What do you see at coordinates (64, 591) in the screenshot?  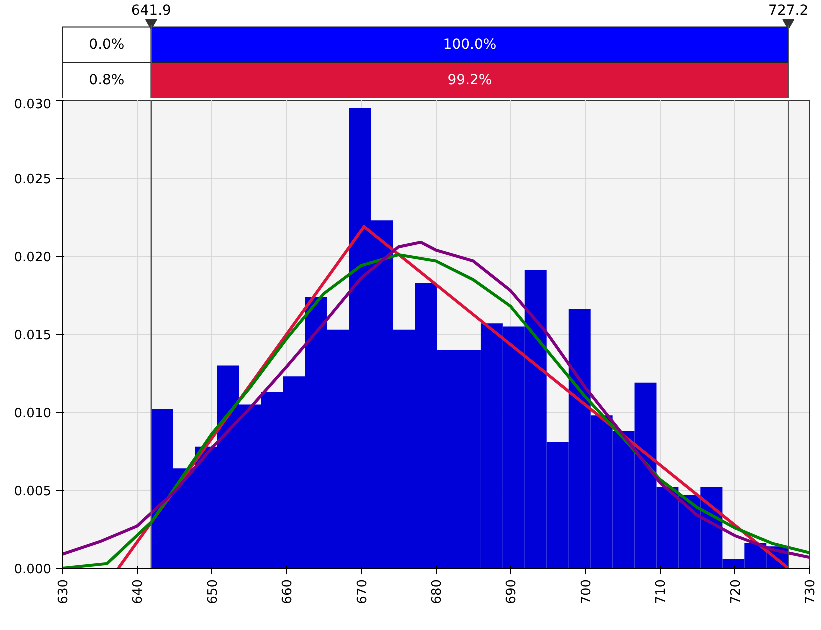 I see `x-tick-label: 630` at bounding box center [64, 591].